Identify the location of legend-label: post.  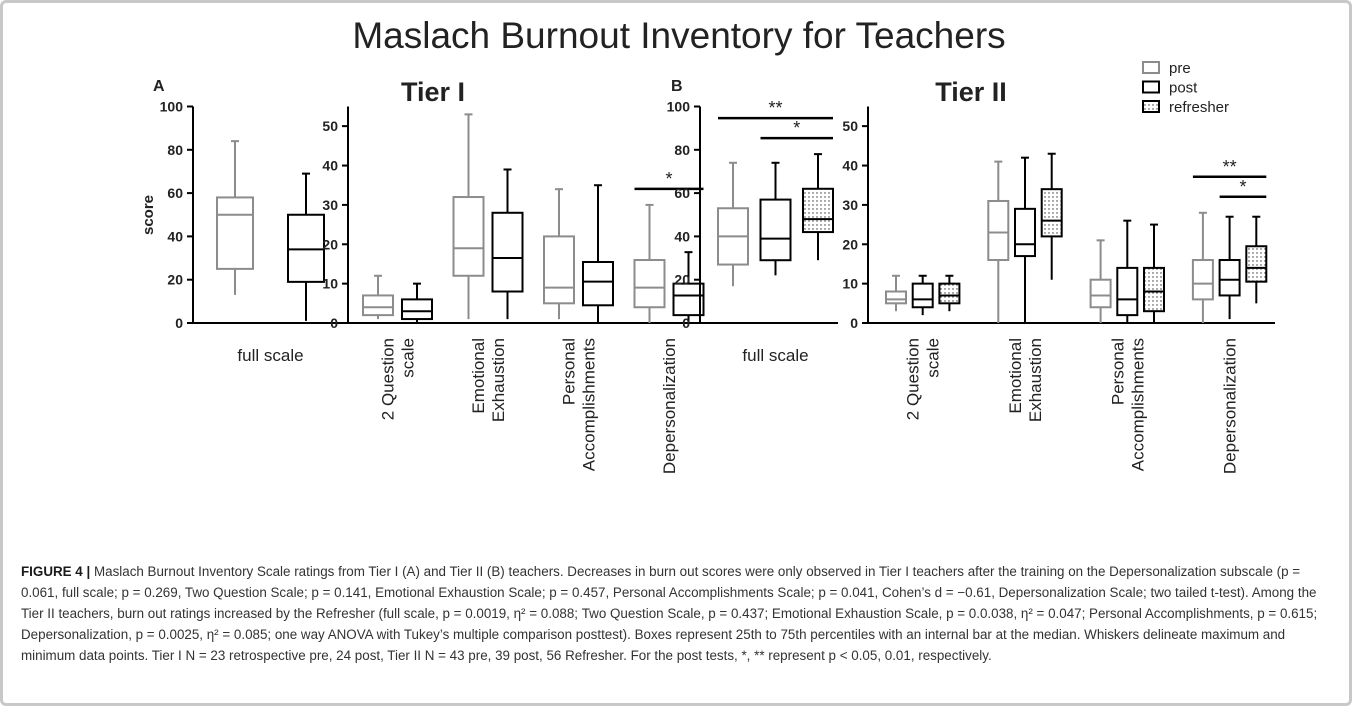
(1183, 88).